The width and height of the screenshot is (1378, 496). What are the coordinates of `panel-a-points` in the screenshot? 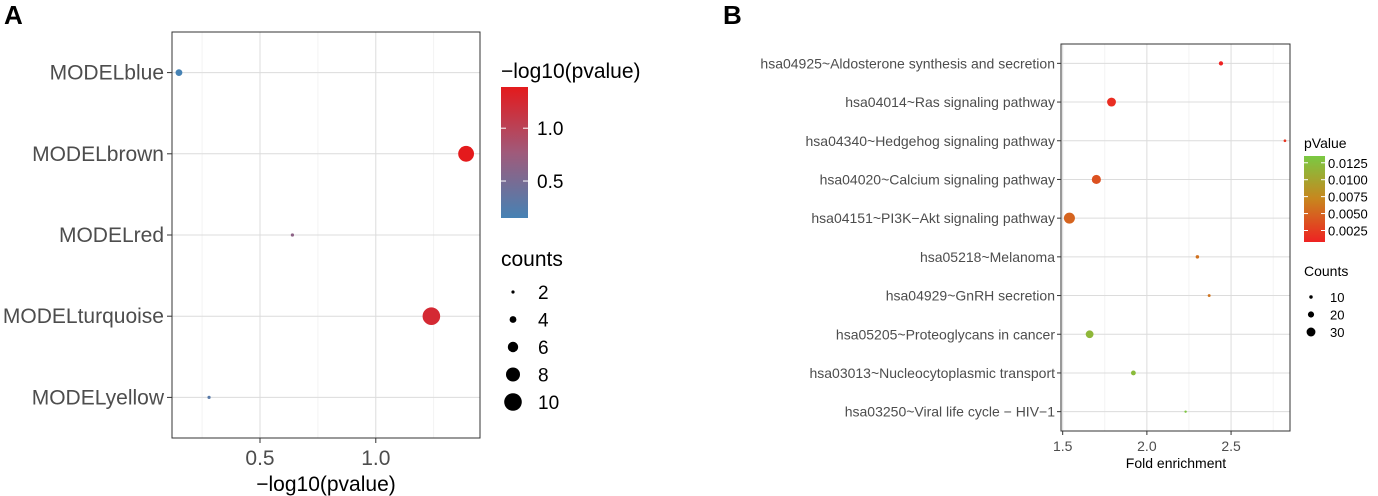 It's located at (325, 234).